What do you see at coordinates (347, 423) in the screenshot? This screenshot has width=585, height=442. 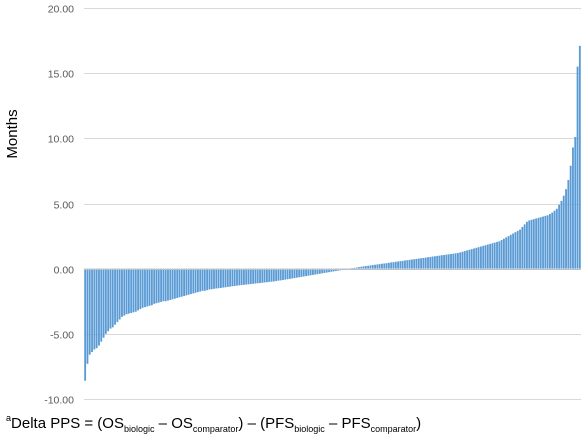 I see `footnote-text: – PFS` at bounding box center [347, 423].